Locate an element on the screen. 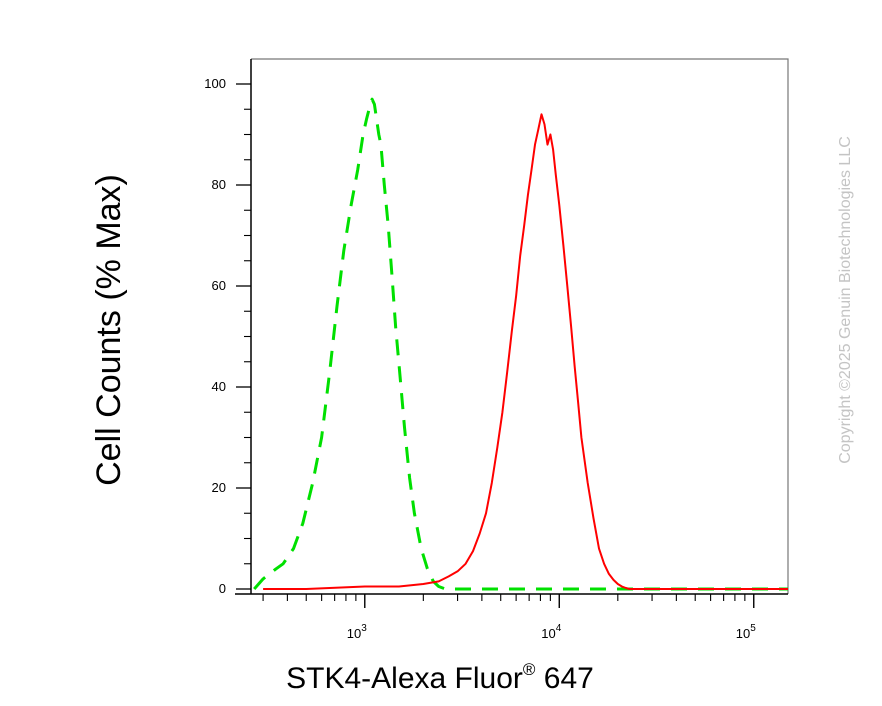 The image size is (882, 706). x-axis-title: STK4-Alexa Fluor® 647 is located at coordinates (440, 677).